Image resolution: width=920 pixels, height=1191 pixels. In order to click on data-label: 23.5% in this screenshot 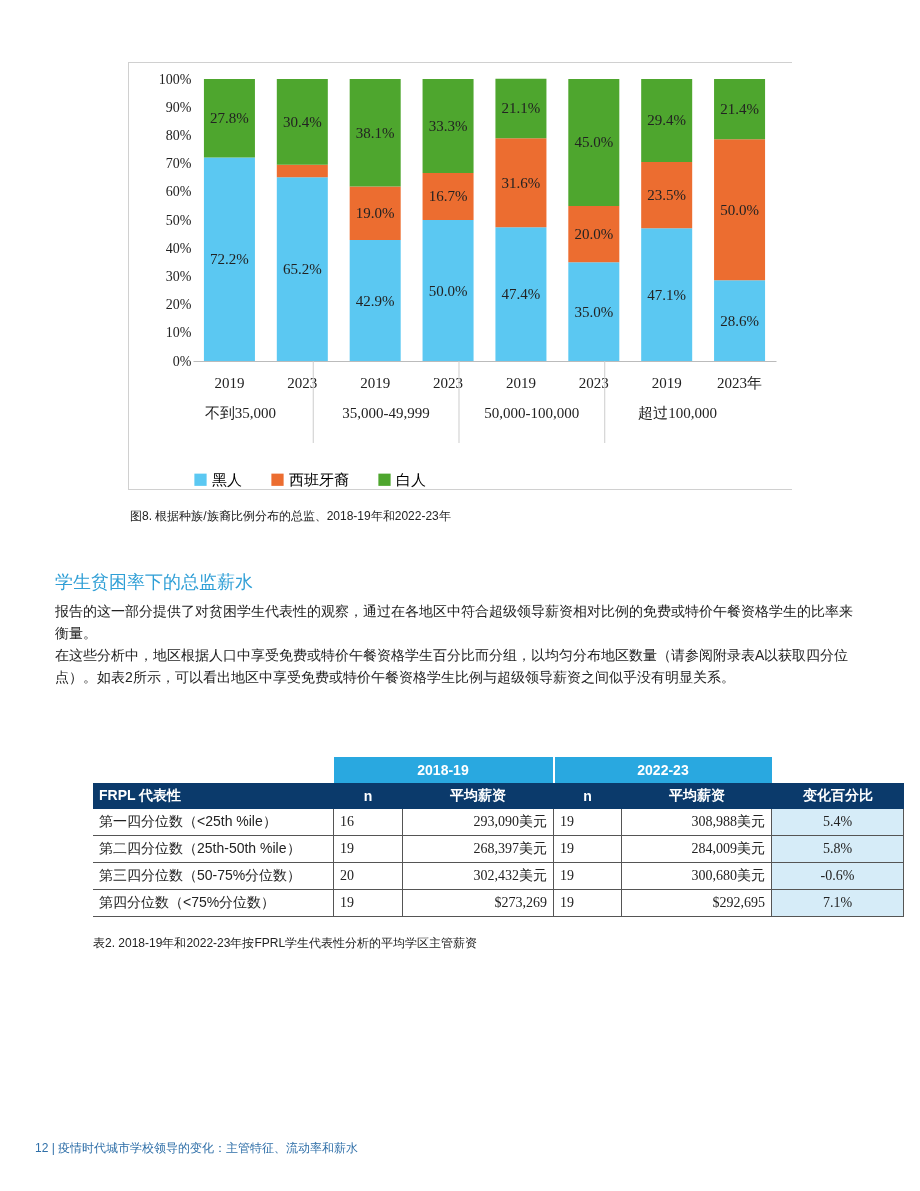, I will do `click(667, 195)`.